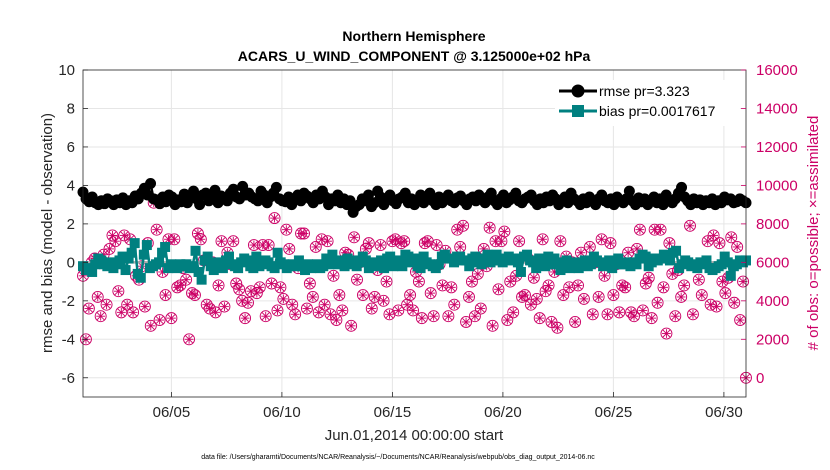 The width and height of the screenshot is (830, 470). I want to click on x-tick-label: 06/10, so click(282, 412).